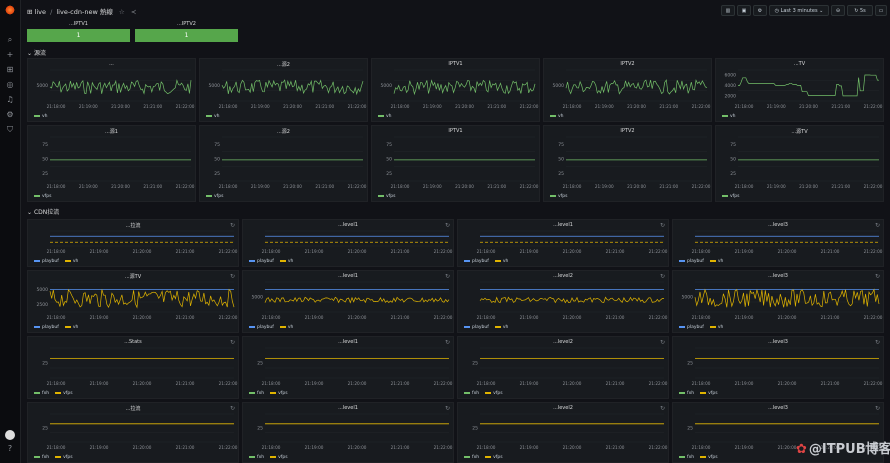 The width and height of the screenshot is (890, 463). Describe the element at coordinates (10, 435) in the screenshot. I see `avatar` at that location.